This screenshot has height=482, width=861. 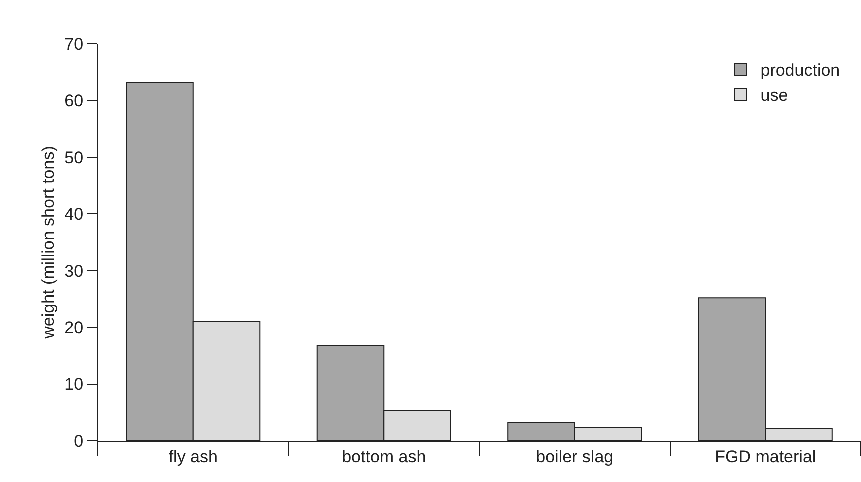 What do you see at coordinates (74, 271) in the screenshot?
I see `y-tick-label: 30` at bounding box center [74, 271].